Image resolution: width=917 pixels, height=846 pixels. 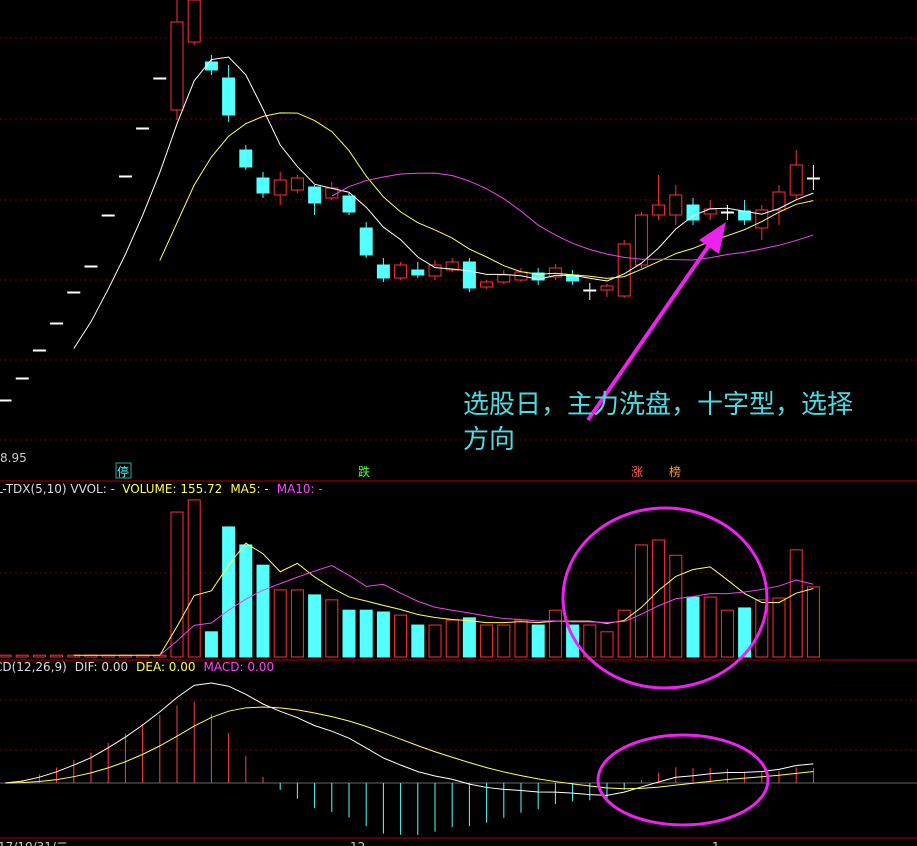 What do you see at coordinates (33, 667) in the screenshot?
I see `header-item: CD(12,26,9)` at bounding box center [33, 667].